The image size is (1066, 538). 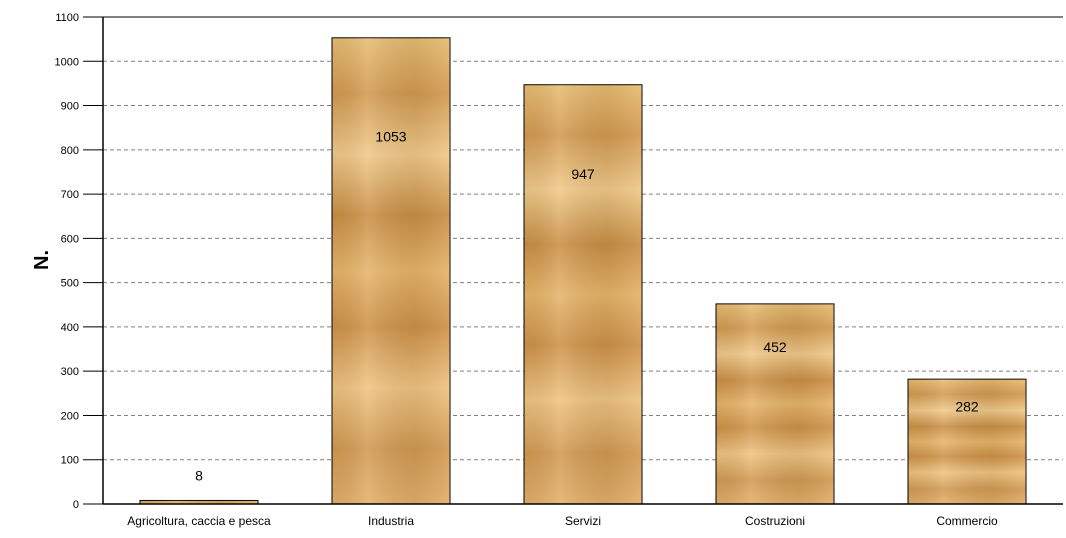 I want to click on x-category-label: Agricoltura, caccia e pesca, so click(x=199, y=521).